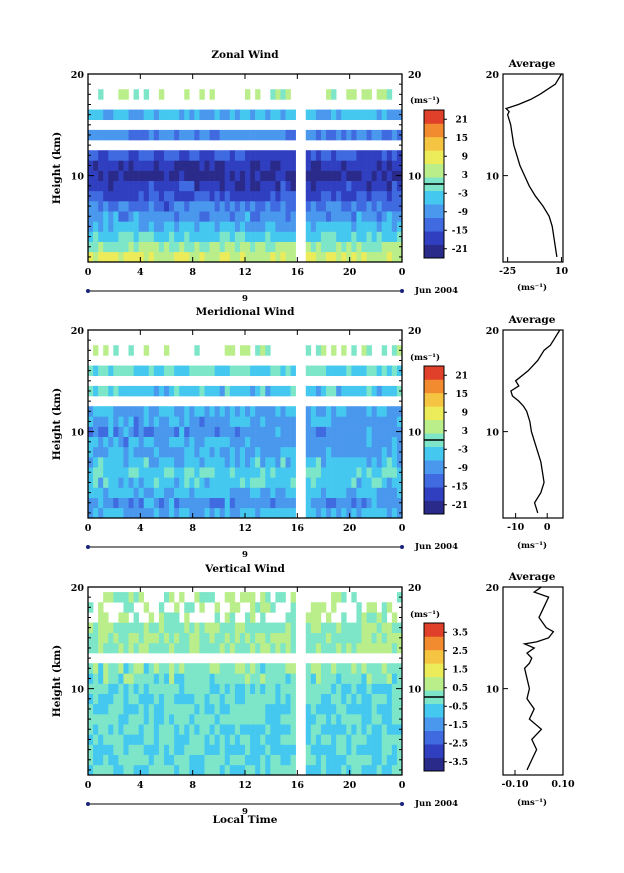 This screenshot has width=624, height=873. What do you see at coordinates (514, 784) in the screenshot?
I see `profile-x-tick-label: -0.10` at bounding box center [514, 784].